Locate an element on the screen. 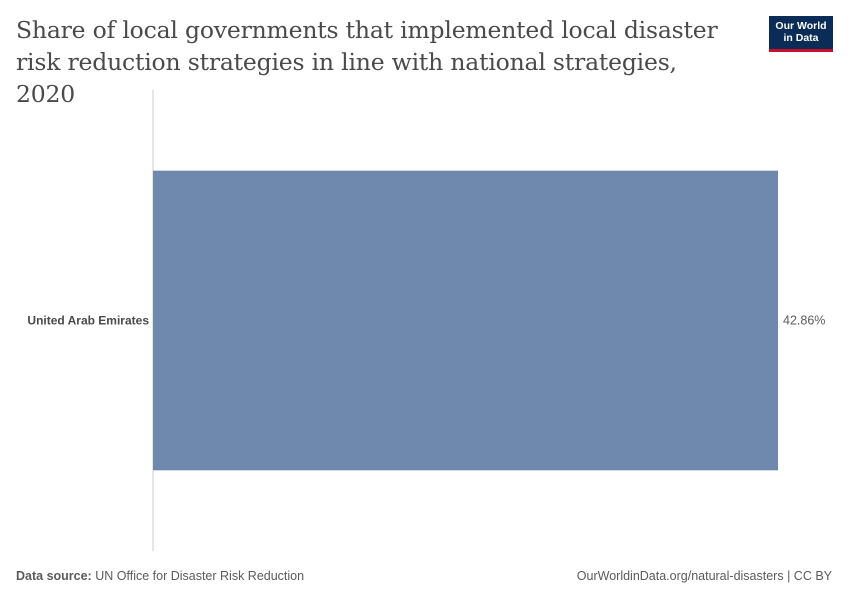 Image resolution: width=850 pixels, height=600 pixels. logo-line-1: Our World is located at coordinates (801, 26).